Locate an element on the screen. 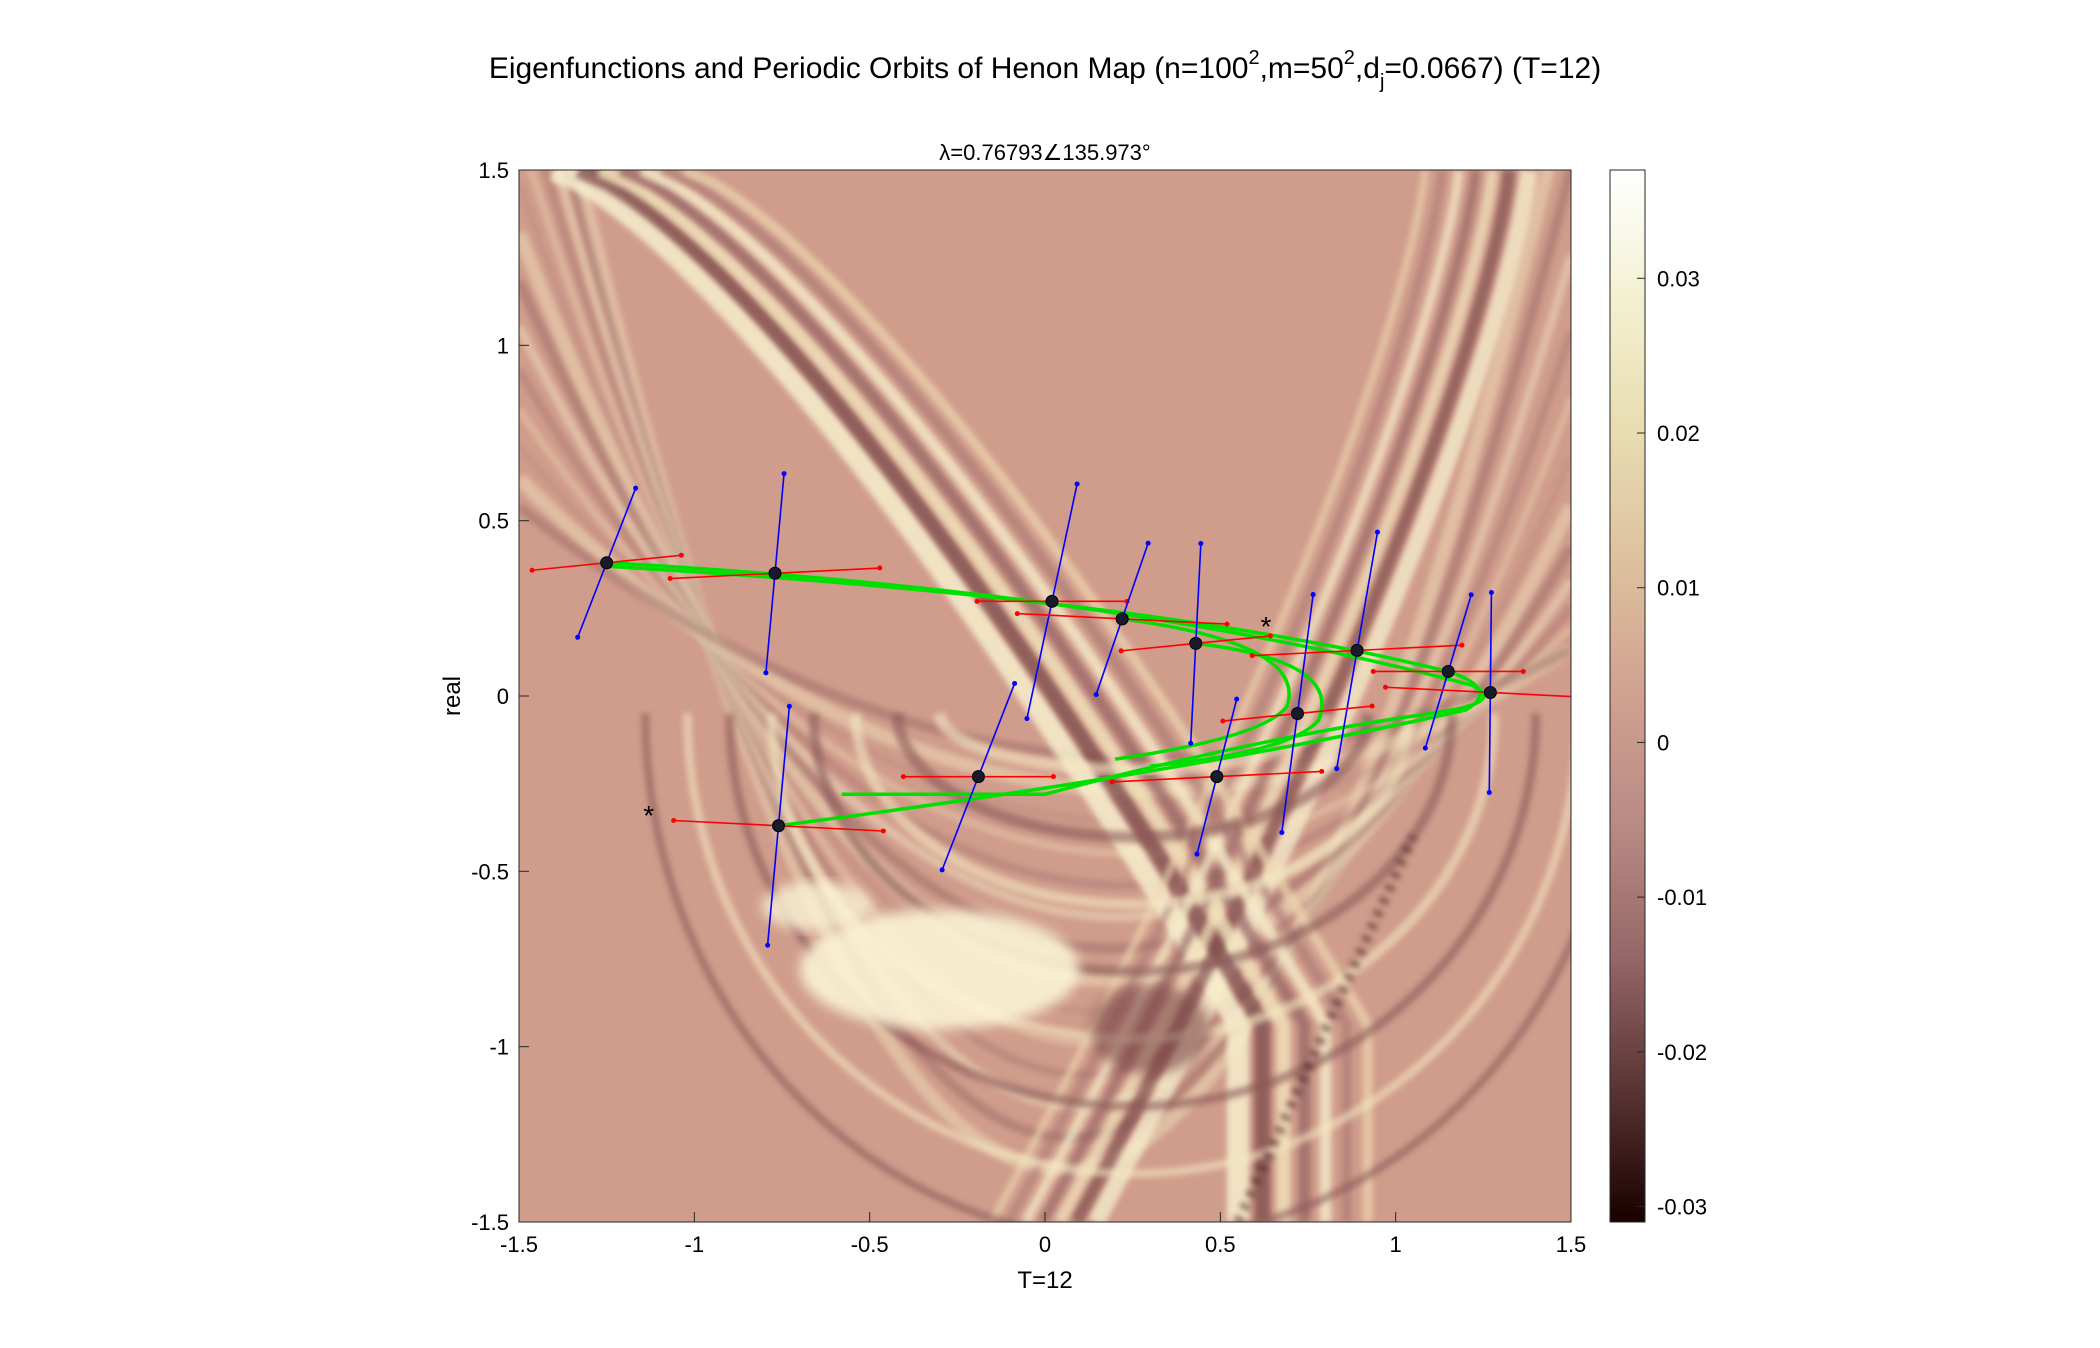 The width and height of the screenshot is (2100, 1348). y-tick-label: 0 is located at coordinates (503, 696).